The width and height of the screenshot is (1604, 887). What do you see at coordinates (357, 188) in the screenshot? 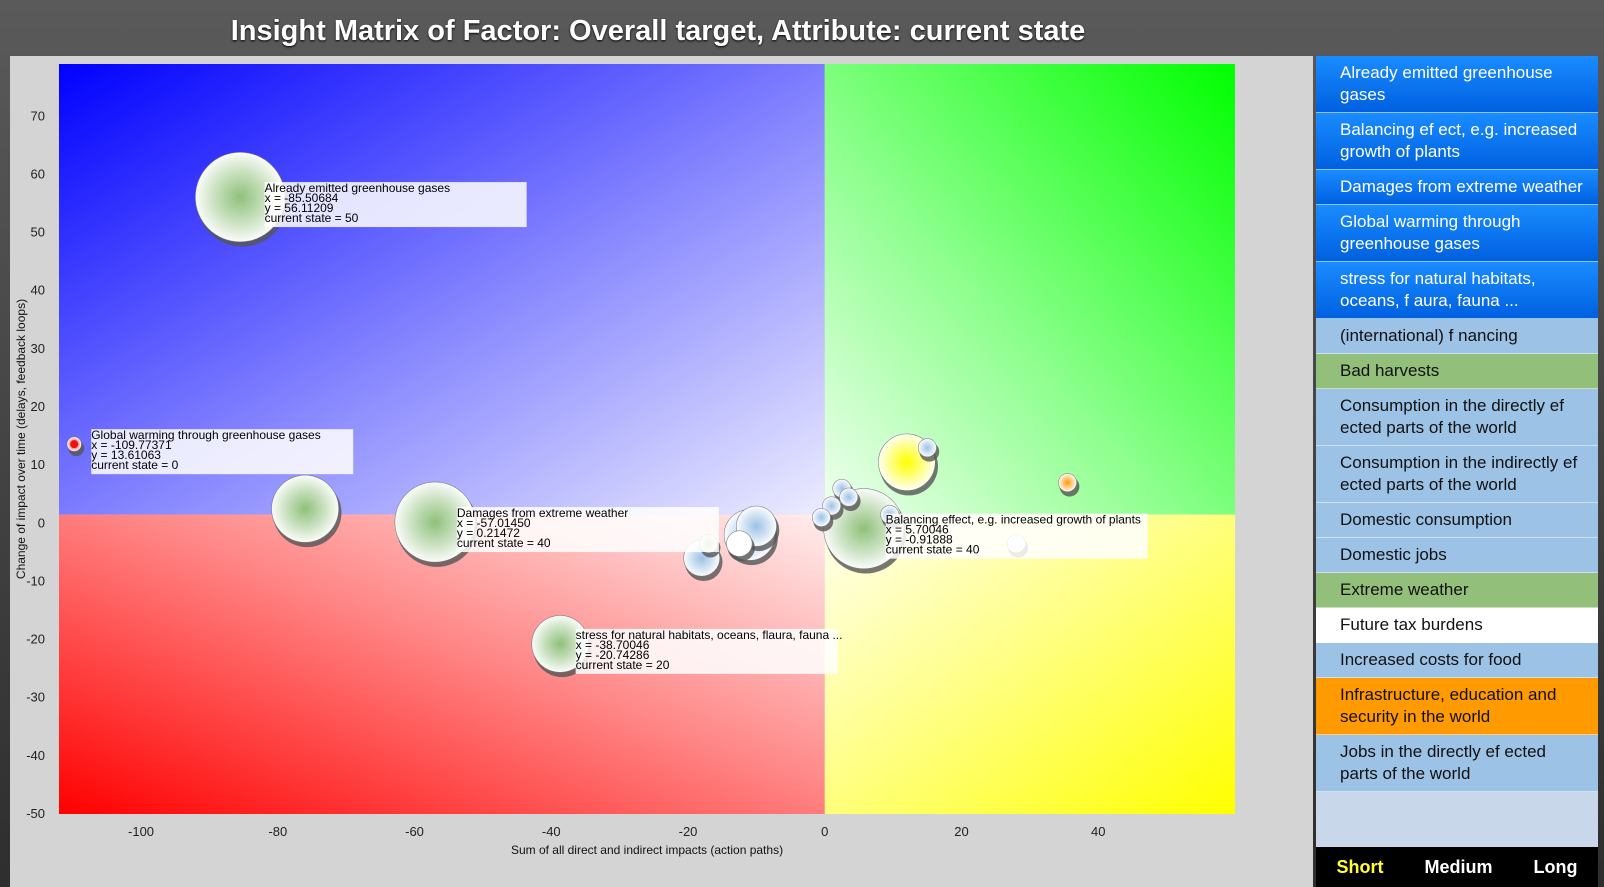
I see `point-label-line: Already emitted greenhouse gases` at bounding box center [357, 188].